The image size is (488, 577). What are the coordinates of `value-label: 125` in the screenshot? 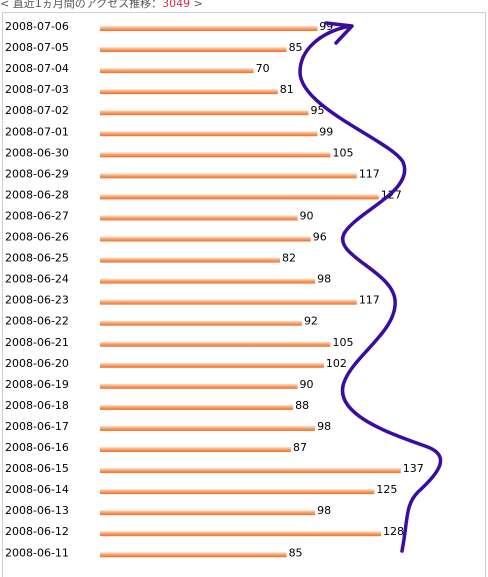 It's located at (386, 489).